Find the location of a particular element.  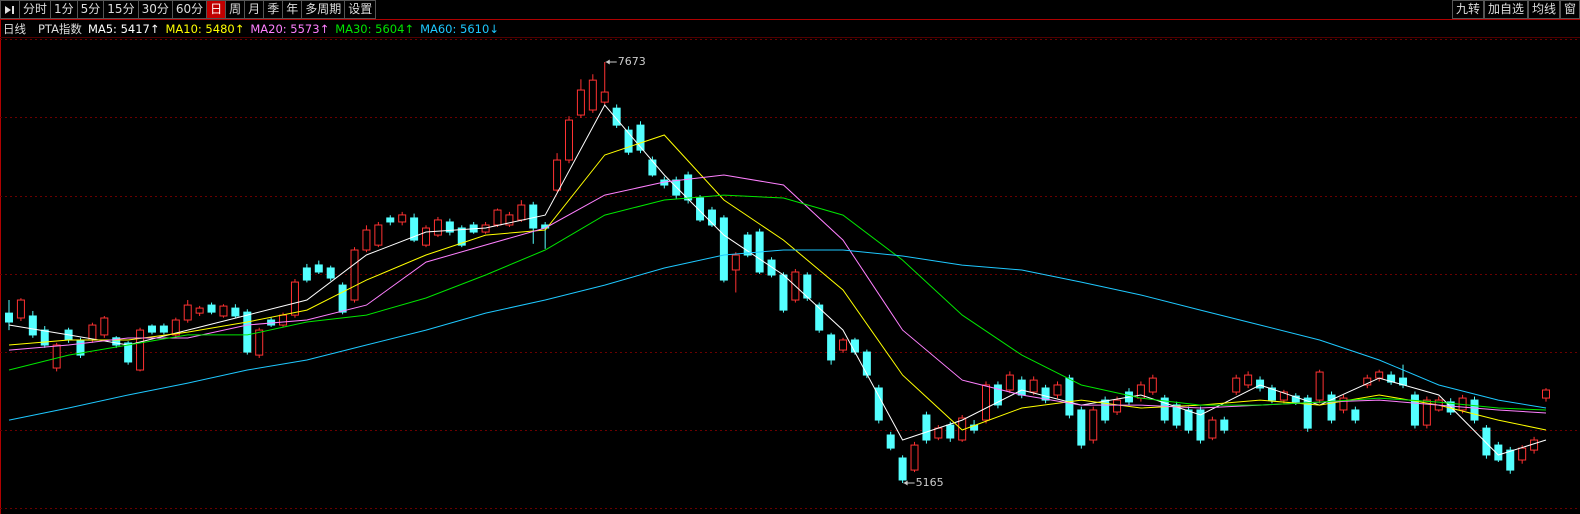

toolbar-button: 60分 is located at coordinates (190, 9).